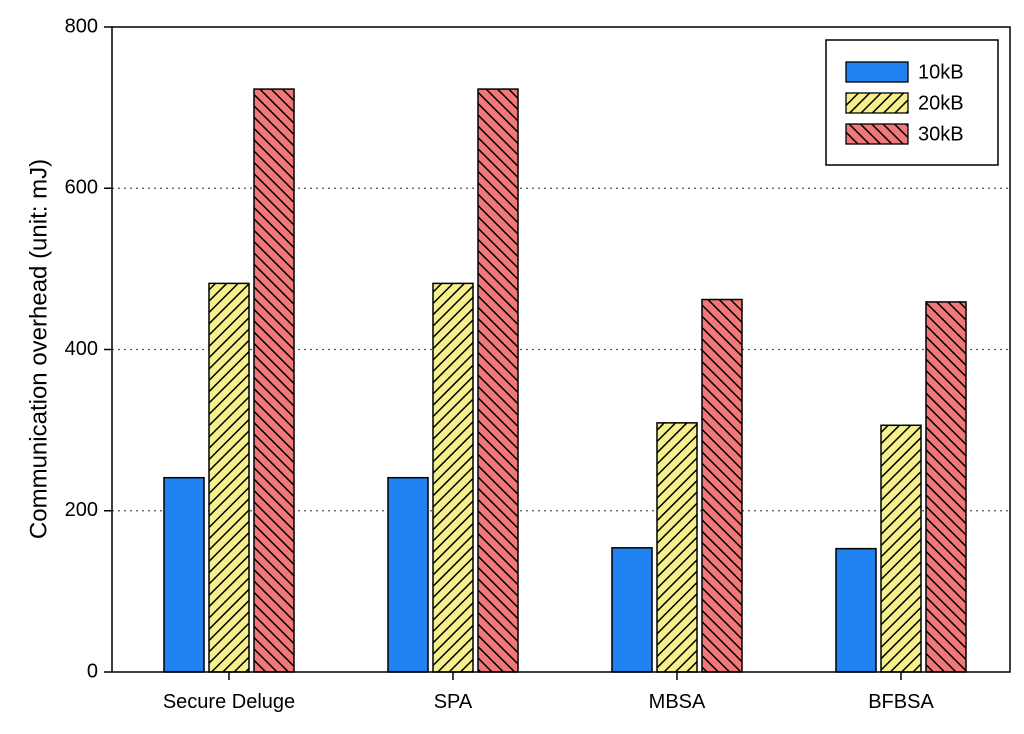  What do you see at coordinates (677, 547) in the screenshot?
I see `bar-20kB-mbsa` at bounding box center [677, 547].